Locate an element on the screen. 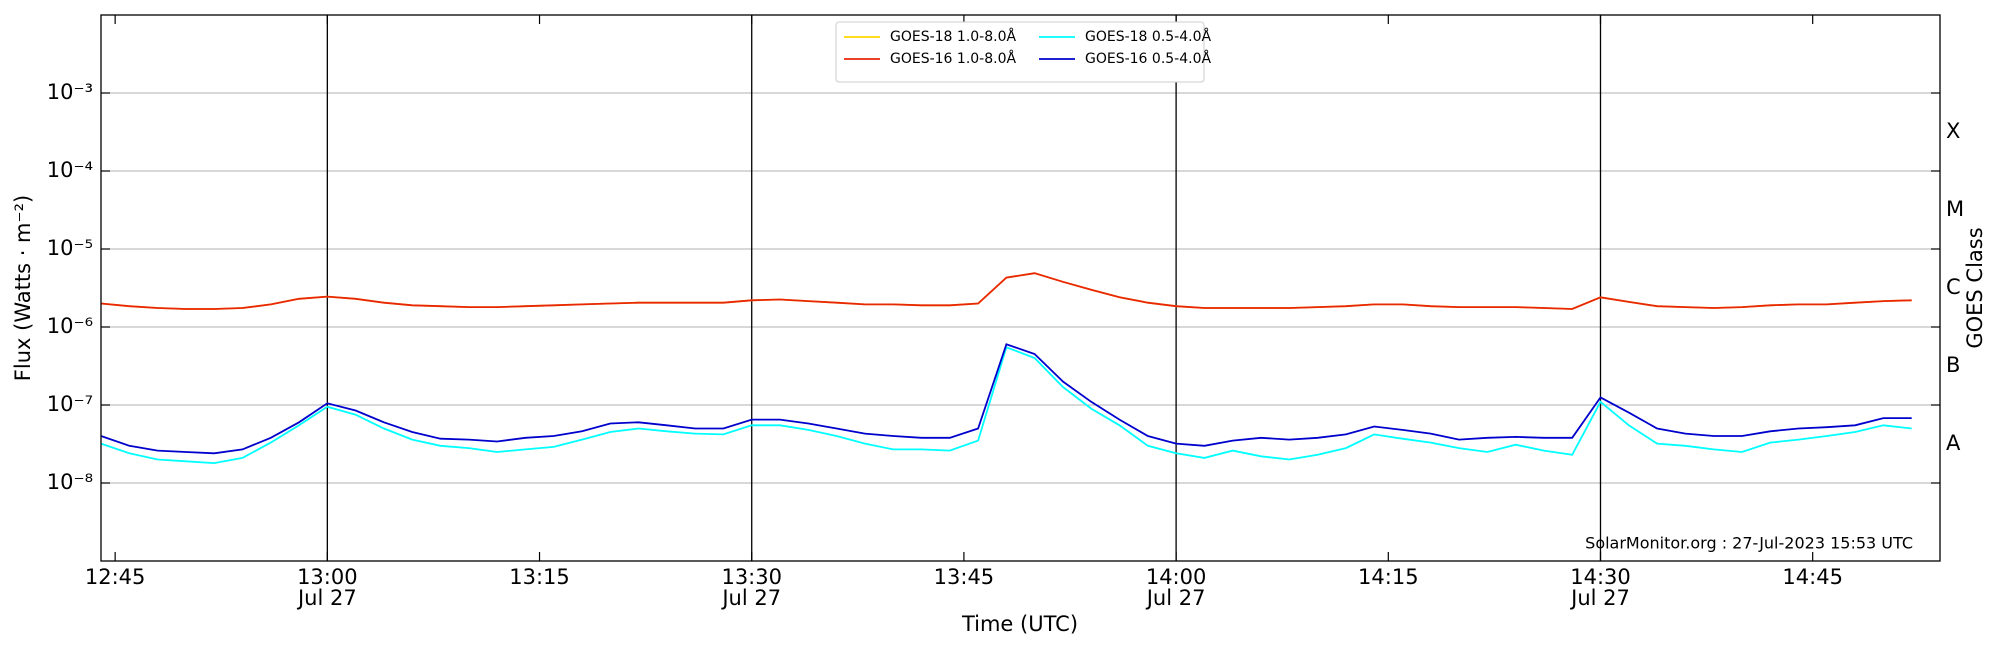 The height and width of the screenshot is (650, 2000). x-tick-label: 13:30 is located at coordinates (751, 577).